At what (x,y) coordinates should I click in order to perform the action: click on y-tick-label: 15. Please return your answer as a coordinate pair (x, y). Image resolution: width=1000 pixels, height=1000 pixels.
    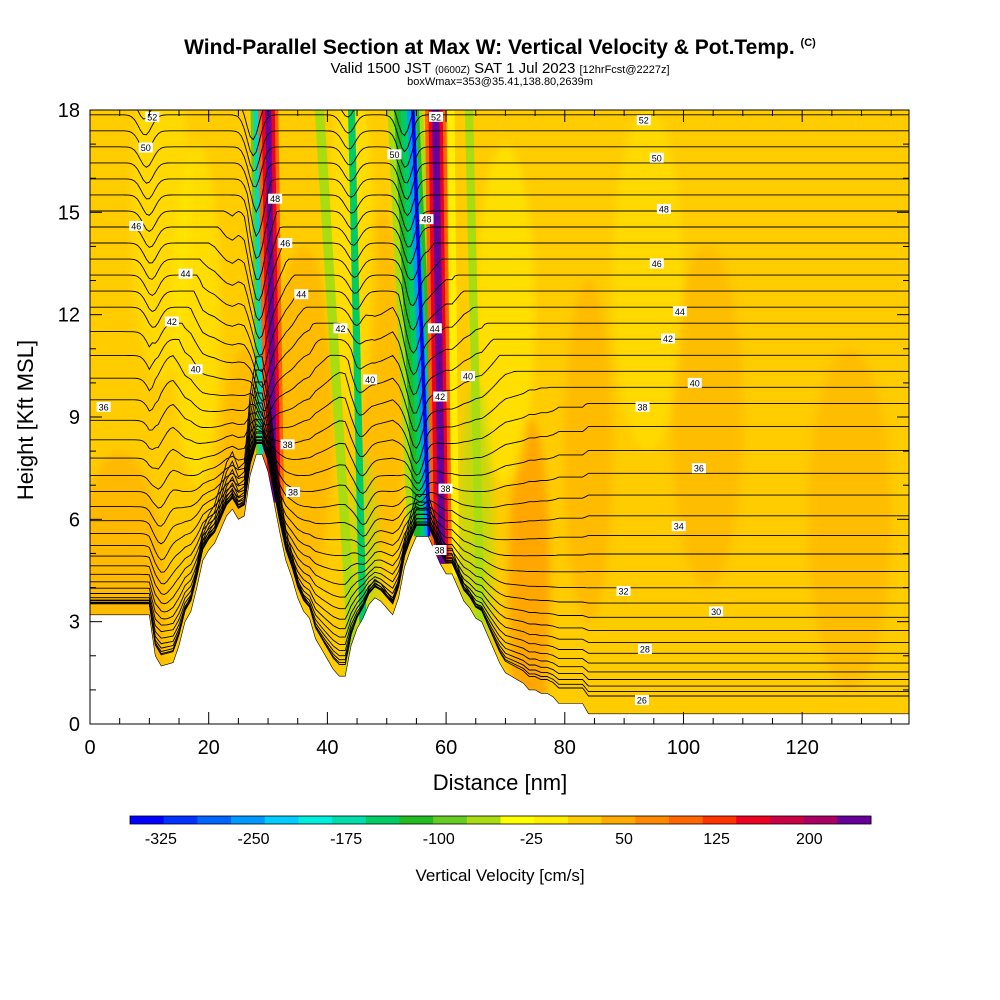
    Looking at the image, I should click on (69, 213).